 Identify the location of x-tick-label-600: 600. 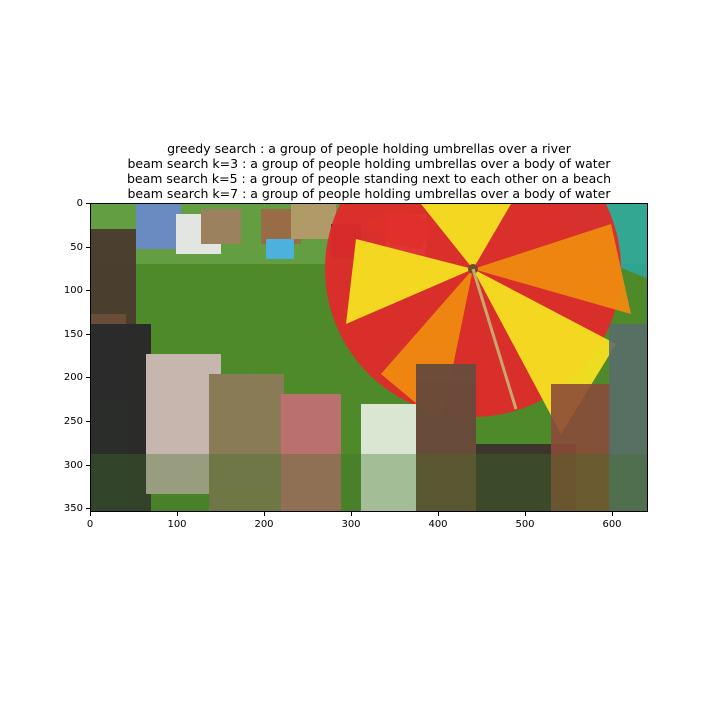
(612, 524).